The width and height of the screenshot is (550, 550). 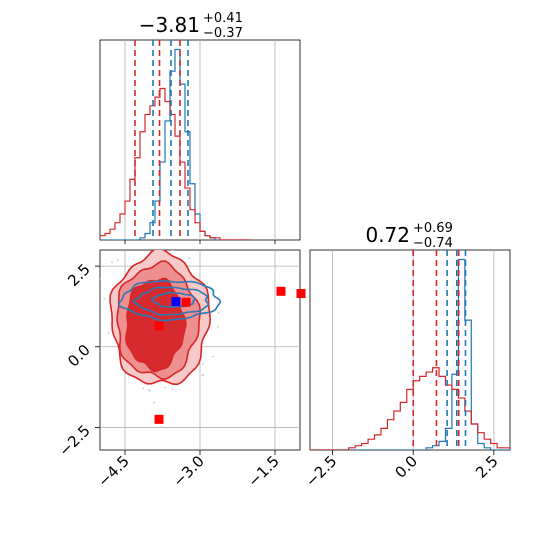 What do you see at coordinates (113, 471) in the screenshot?
I see `joint-xtick-label-0: −4.5` at bounding box center [113, 471].